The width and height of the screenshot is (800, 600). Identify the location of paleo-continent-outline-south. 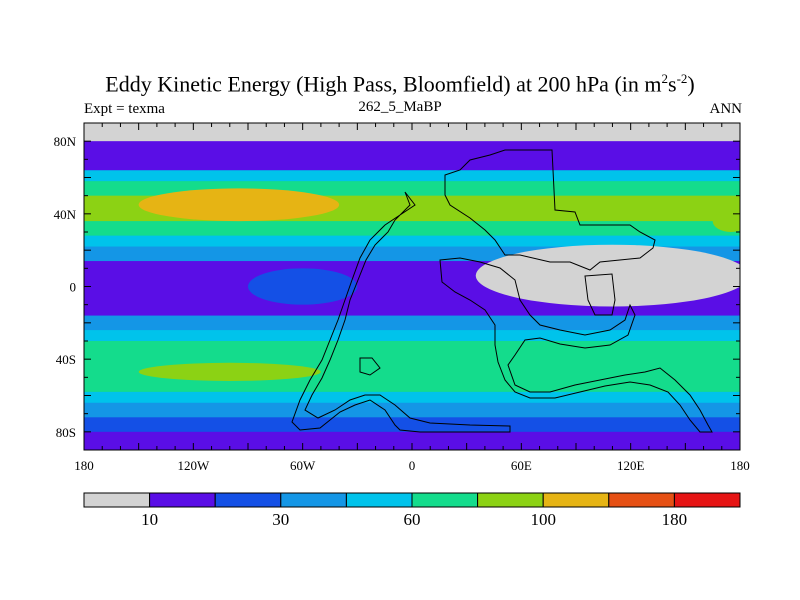
(576, 345).